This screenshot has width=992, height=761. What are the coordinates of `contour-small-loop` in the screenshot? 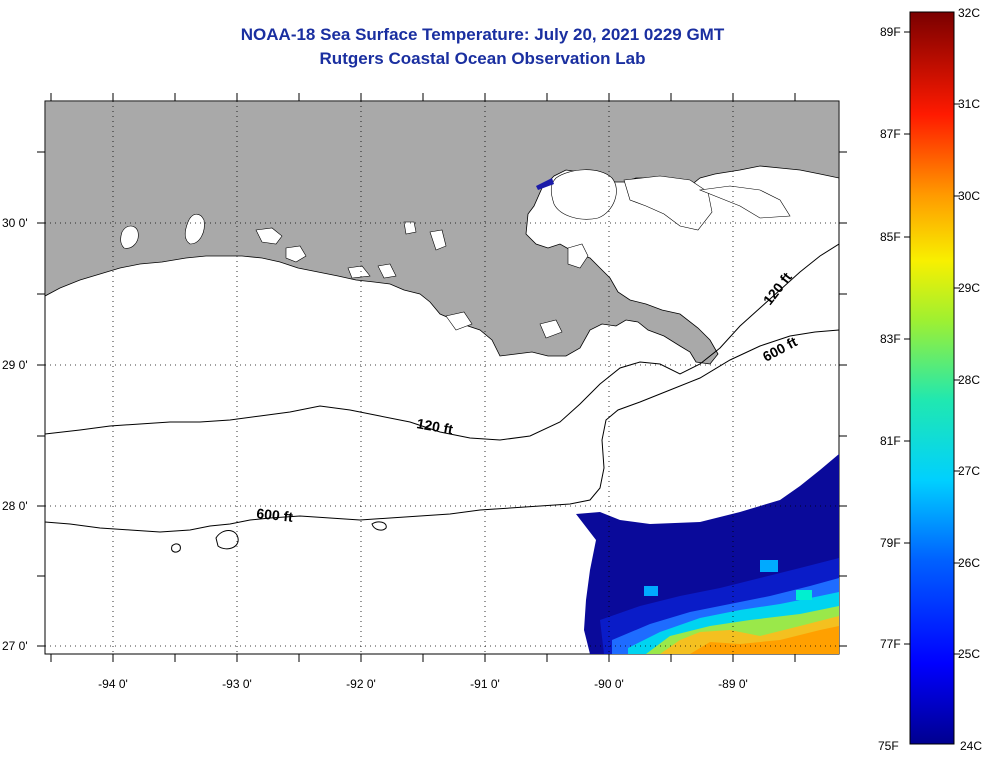 It's located at (227, 540).